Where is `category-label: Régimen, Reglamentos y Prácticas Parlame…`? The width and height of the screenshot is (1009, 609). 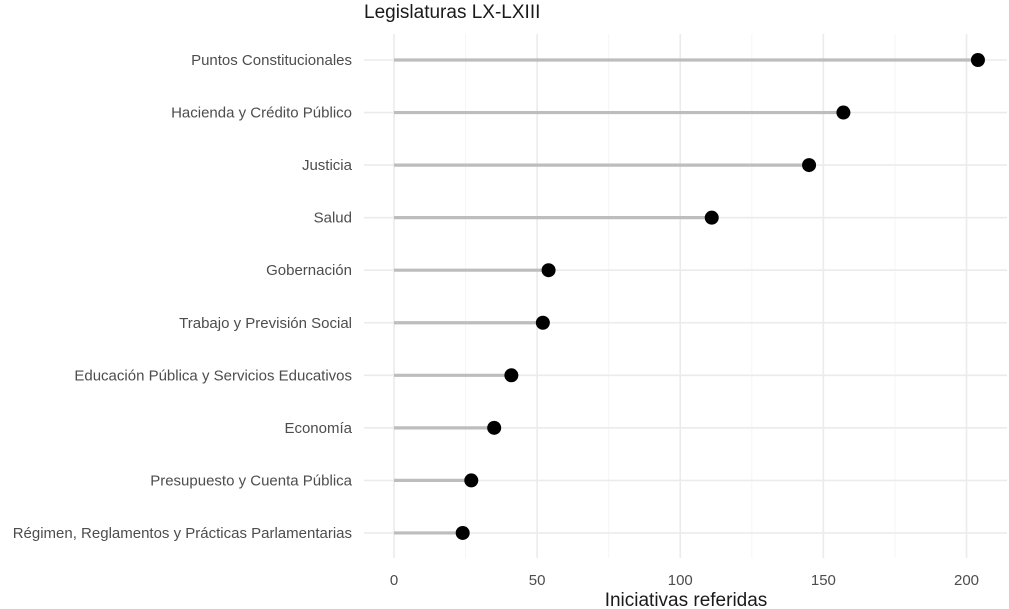 category-label: Régimen, Reglamentos y Prácticas Parlame… is located at coordinates (182, 533).